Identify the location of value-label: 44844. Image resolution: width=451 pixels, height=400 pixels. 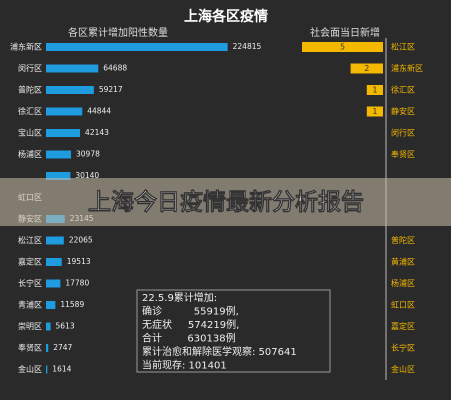
(99, 111).